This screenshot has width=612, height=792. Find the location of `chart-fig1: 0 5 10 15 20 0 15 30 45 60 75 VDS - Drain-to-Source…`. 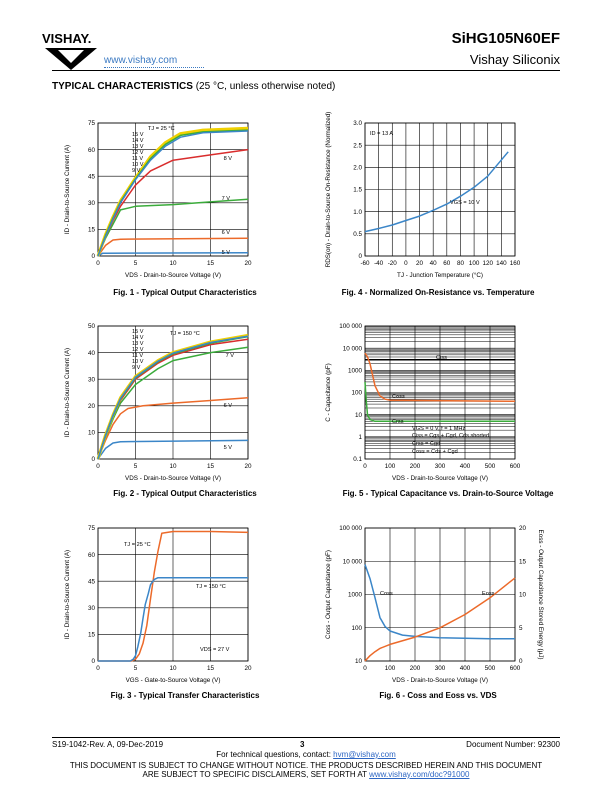

chart-fig1: 0 5 10 15 20 0 15 30 45 60 75 VDS - Drain-to-Source… is located at coordinates (158, 199).